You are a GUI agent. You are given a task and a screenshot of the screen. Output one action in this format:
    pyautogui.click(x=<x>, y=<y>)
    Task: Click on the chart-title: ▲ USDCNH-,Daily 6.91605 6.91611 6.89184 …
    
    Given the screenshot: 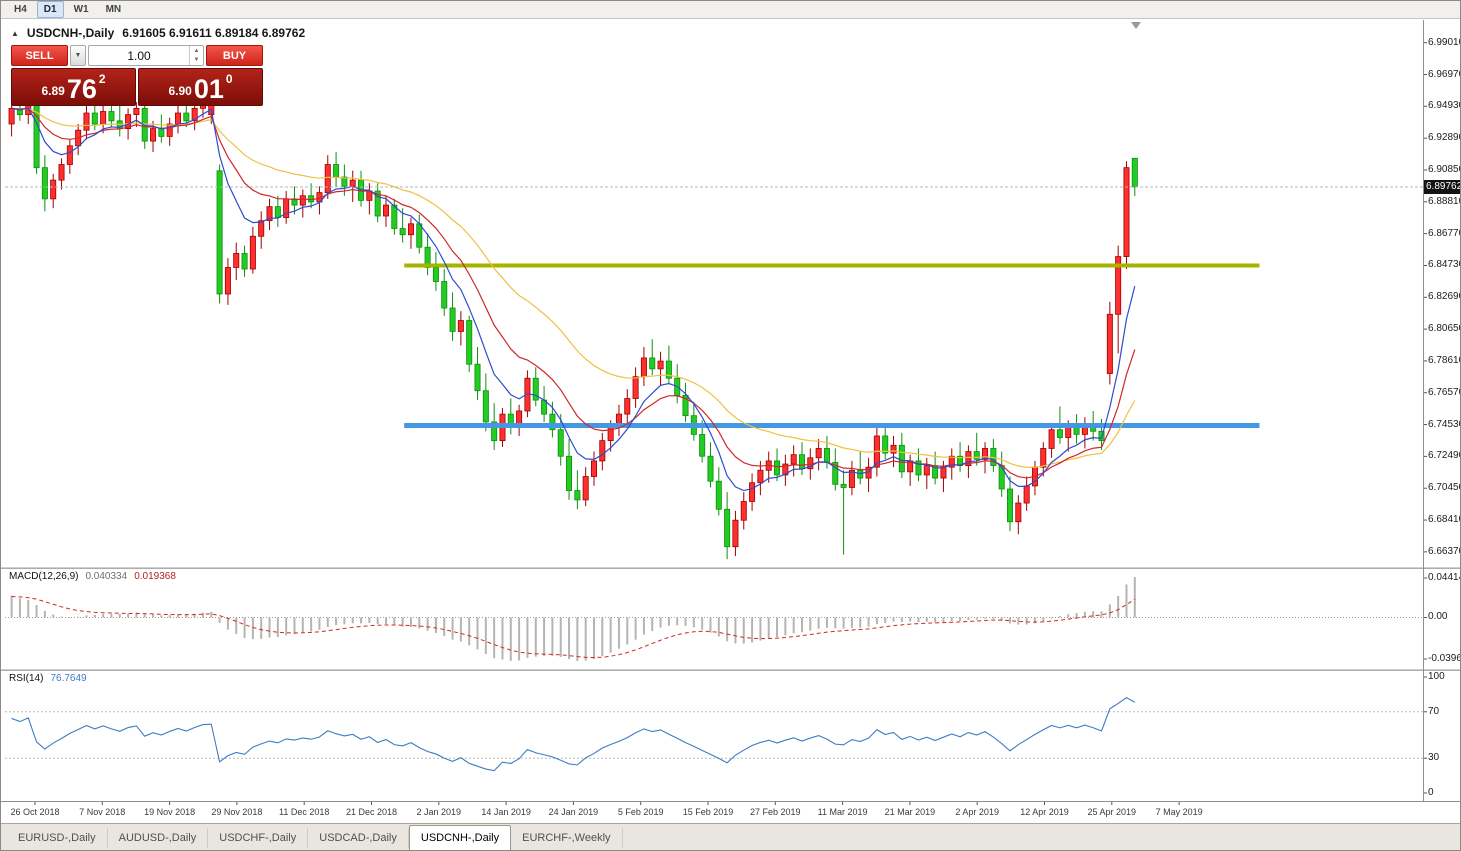 What is the action you would take?
    pyautogui.click(x=158, y=33)
    